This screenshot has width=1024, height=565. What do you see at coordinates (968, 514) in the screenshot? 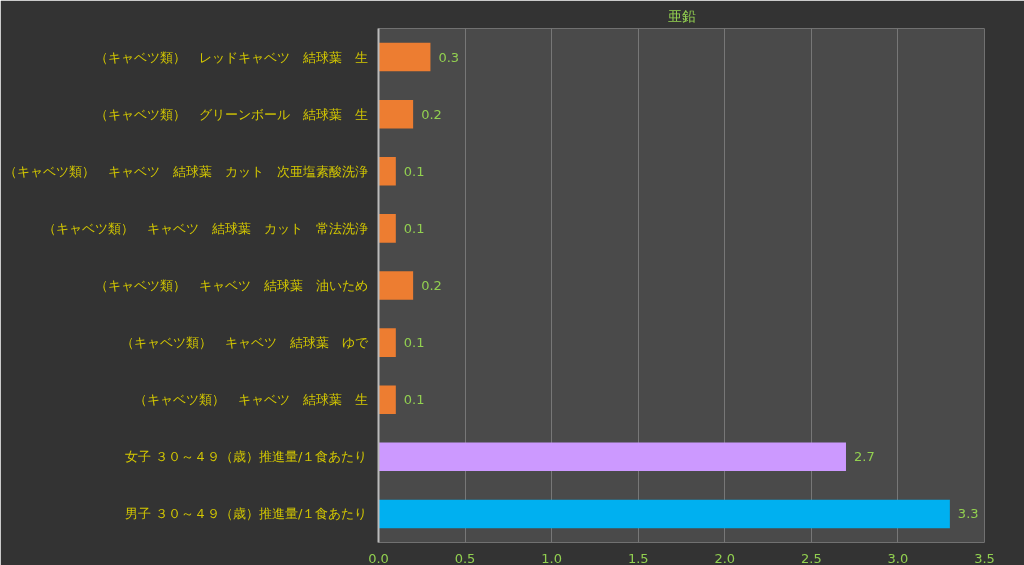
I see `data-label: 3.3` at bounding box center [968, 514].